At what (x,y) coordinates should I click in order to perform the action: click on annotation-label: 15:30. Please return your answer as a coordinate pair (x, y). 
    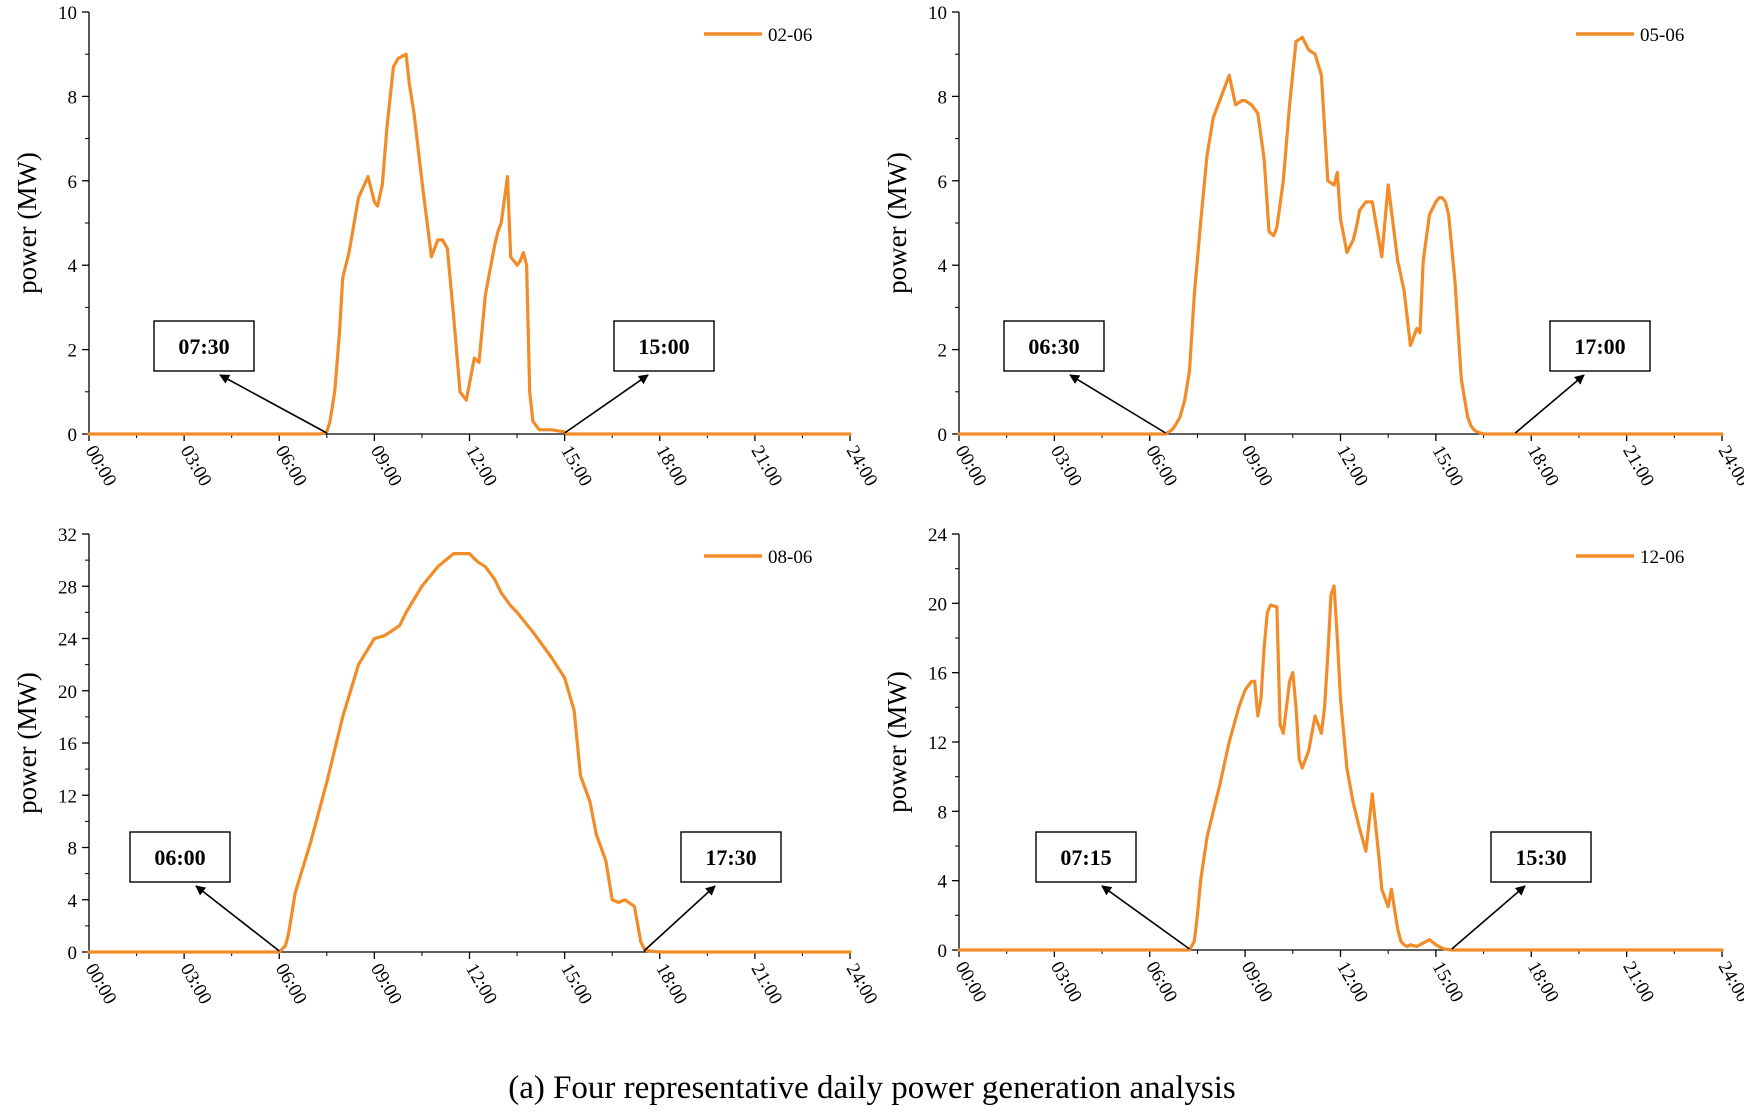
    Looking at the image, I should click on (1540, 857).